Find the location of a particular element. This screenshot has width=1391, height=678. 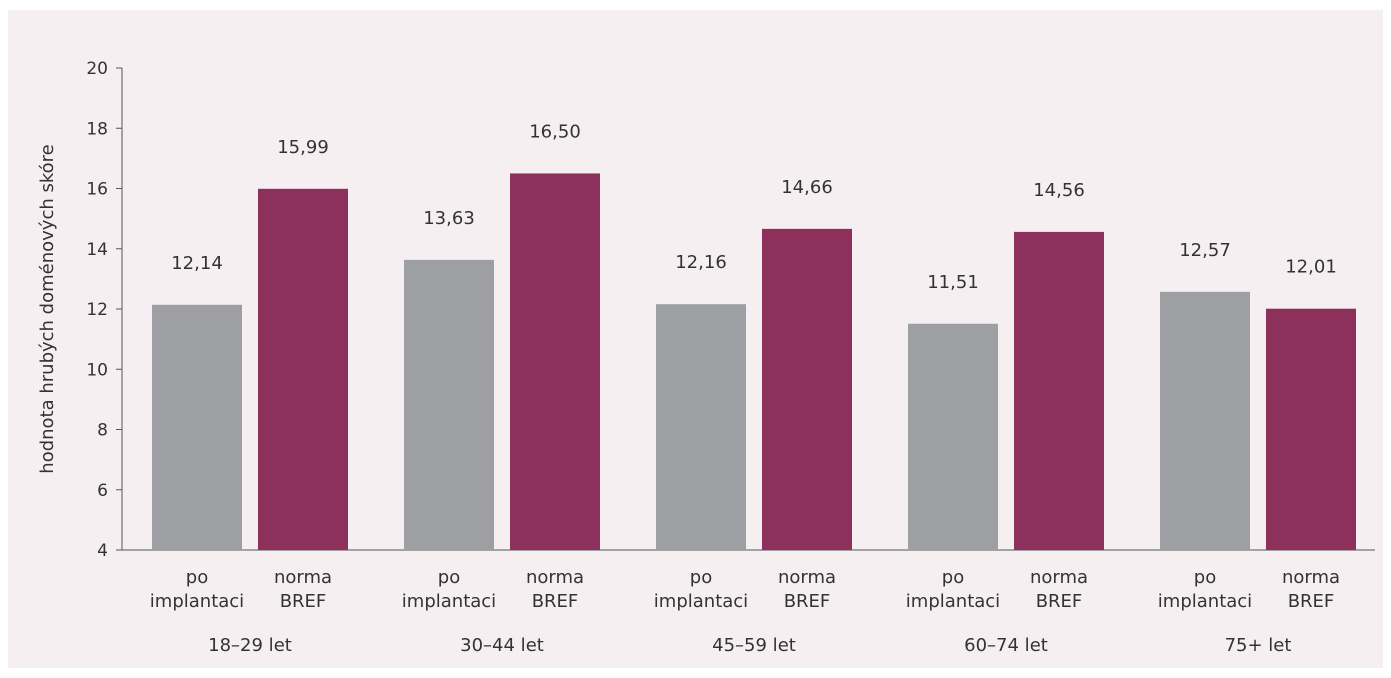

group-label: 30–44 let is located at coordinates (502, 645).